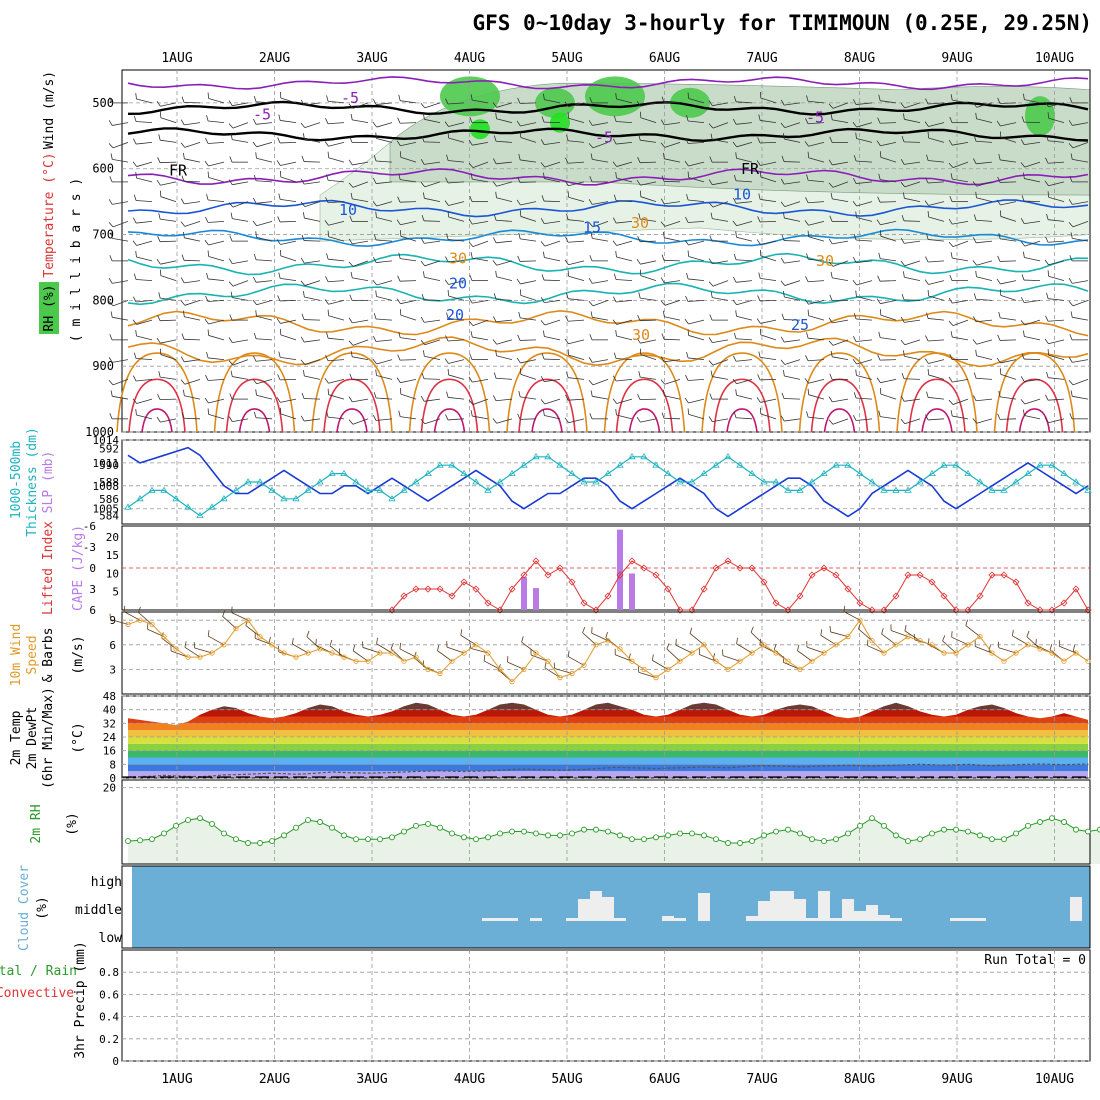 Image resolution: width=1100 pixels, height=1100 pixels. What do you see at coordinates (608, 352) in the screenshot?
I see `isotherm-line` at bounding box center [608, 352].